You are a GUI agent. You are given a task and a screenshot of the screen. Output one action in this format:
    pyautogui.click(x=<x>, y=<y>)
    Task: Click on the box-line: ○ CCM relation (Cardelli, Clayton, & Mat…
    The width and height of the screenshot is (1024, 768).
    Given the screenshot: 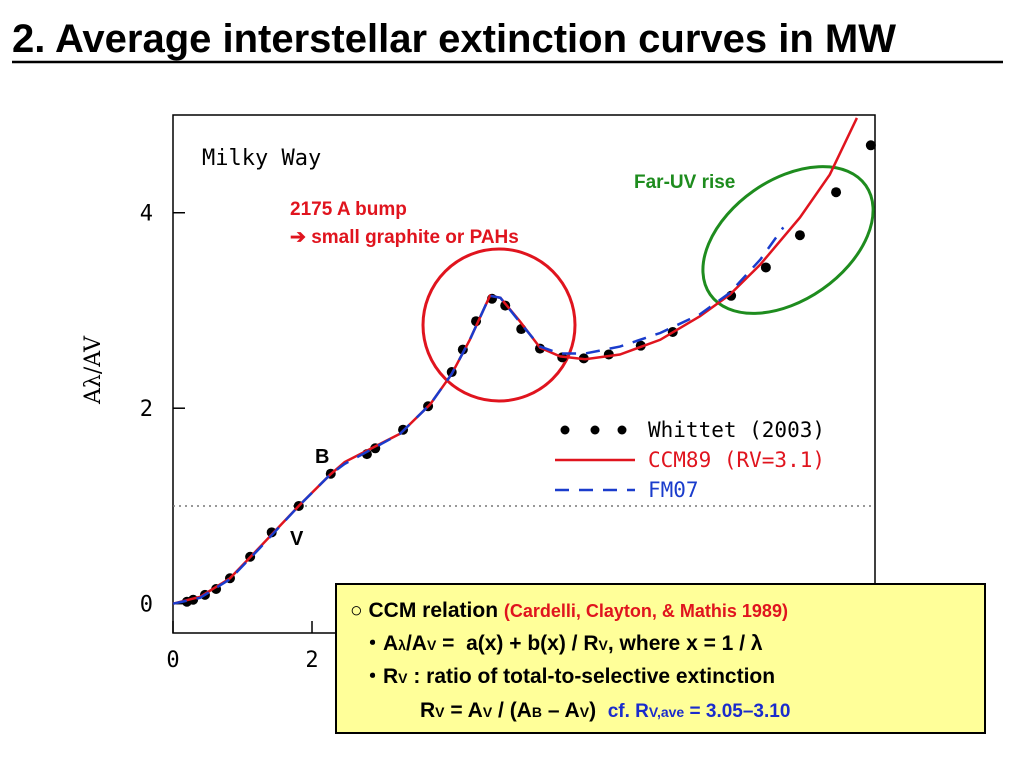 What is the action you would take?
    pyautogui.click(x=569, y=610)
    